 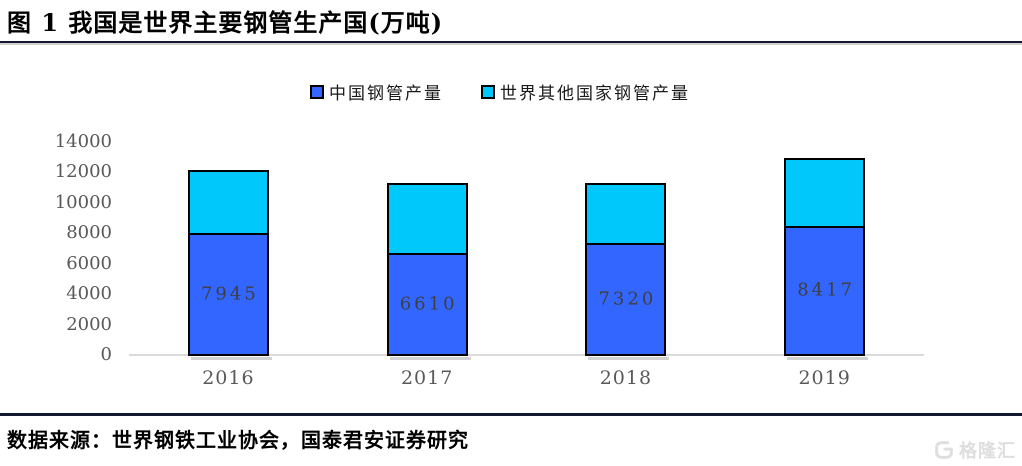 I want to click on gelonghui-g-icon, so click(x=944, y=450).